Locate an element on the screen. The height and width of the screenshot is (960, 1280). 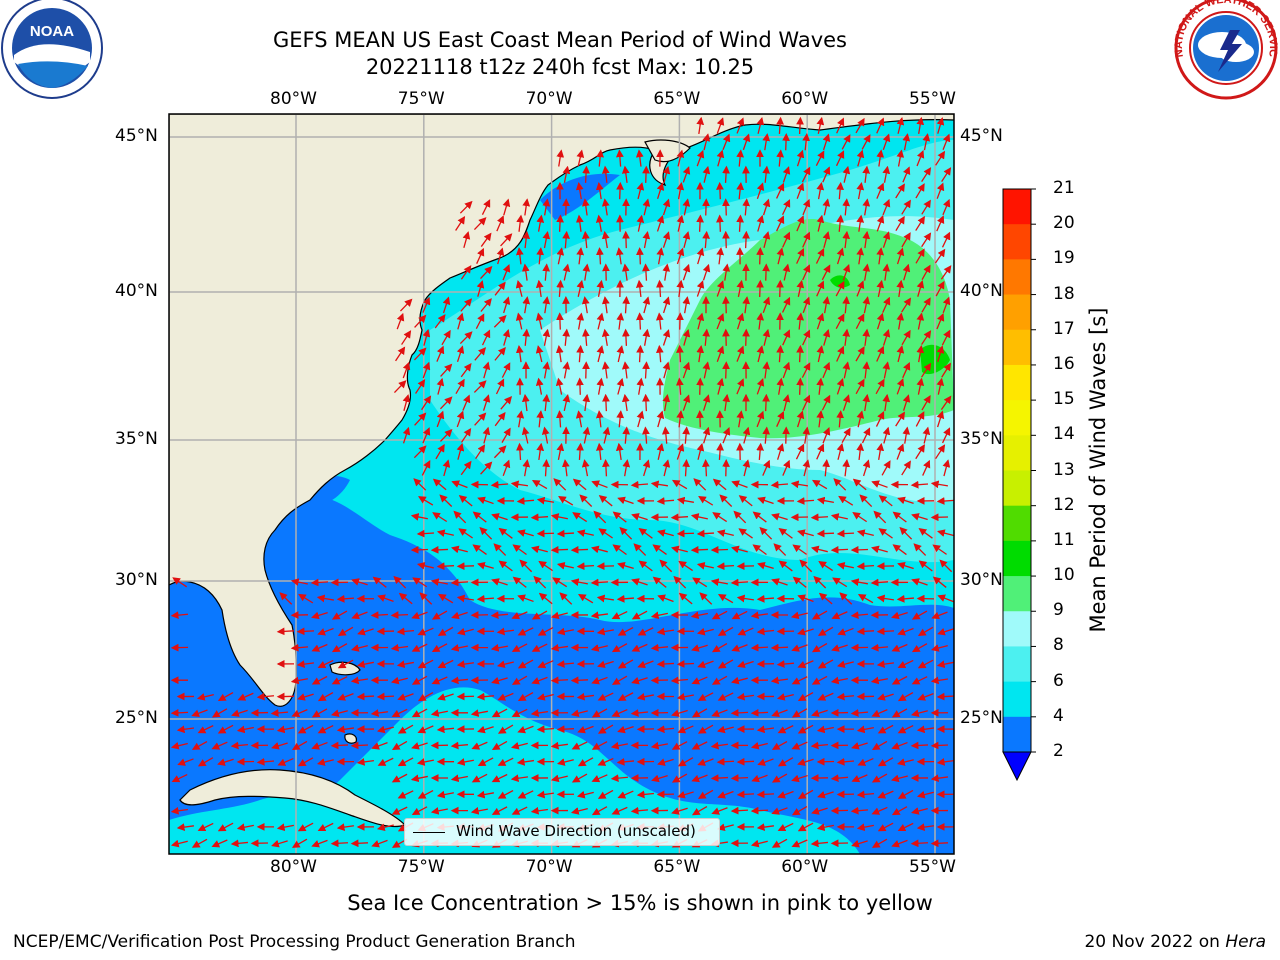
axis-tick-label: 70°W is located at coordinates (549, 99).